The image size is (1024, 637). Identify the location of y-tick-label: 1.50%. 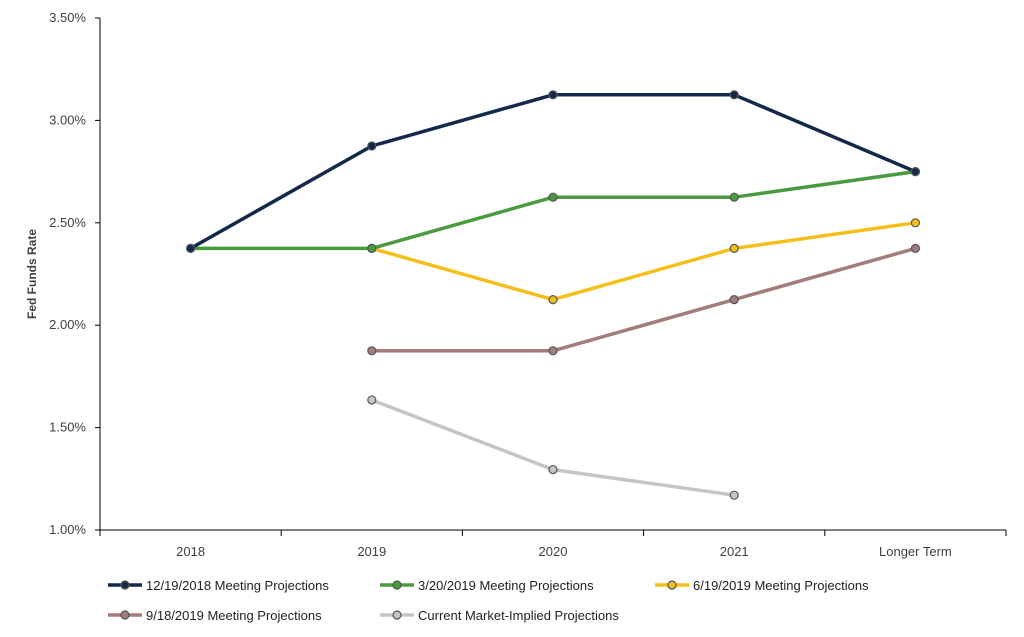
(67, 427).